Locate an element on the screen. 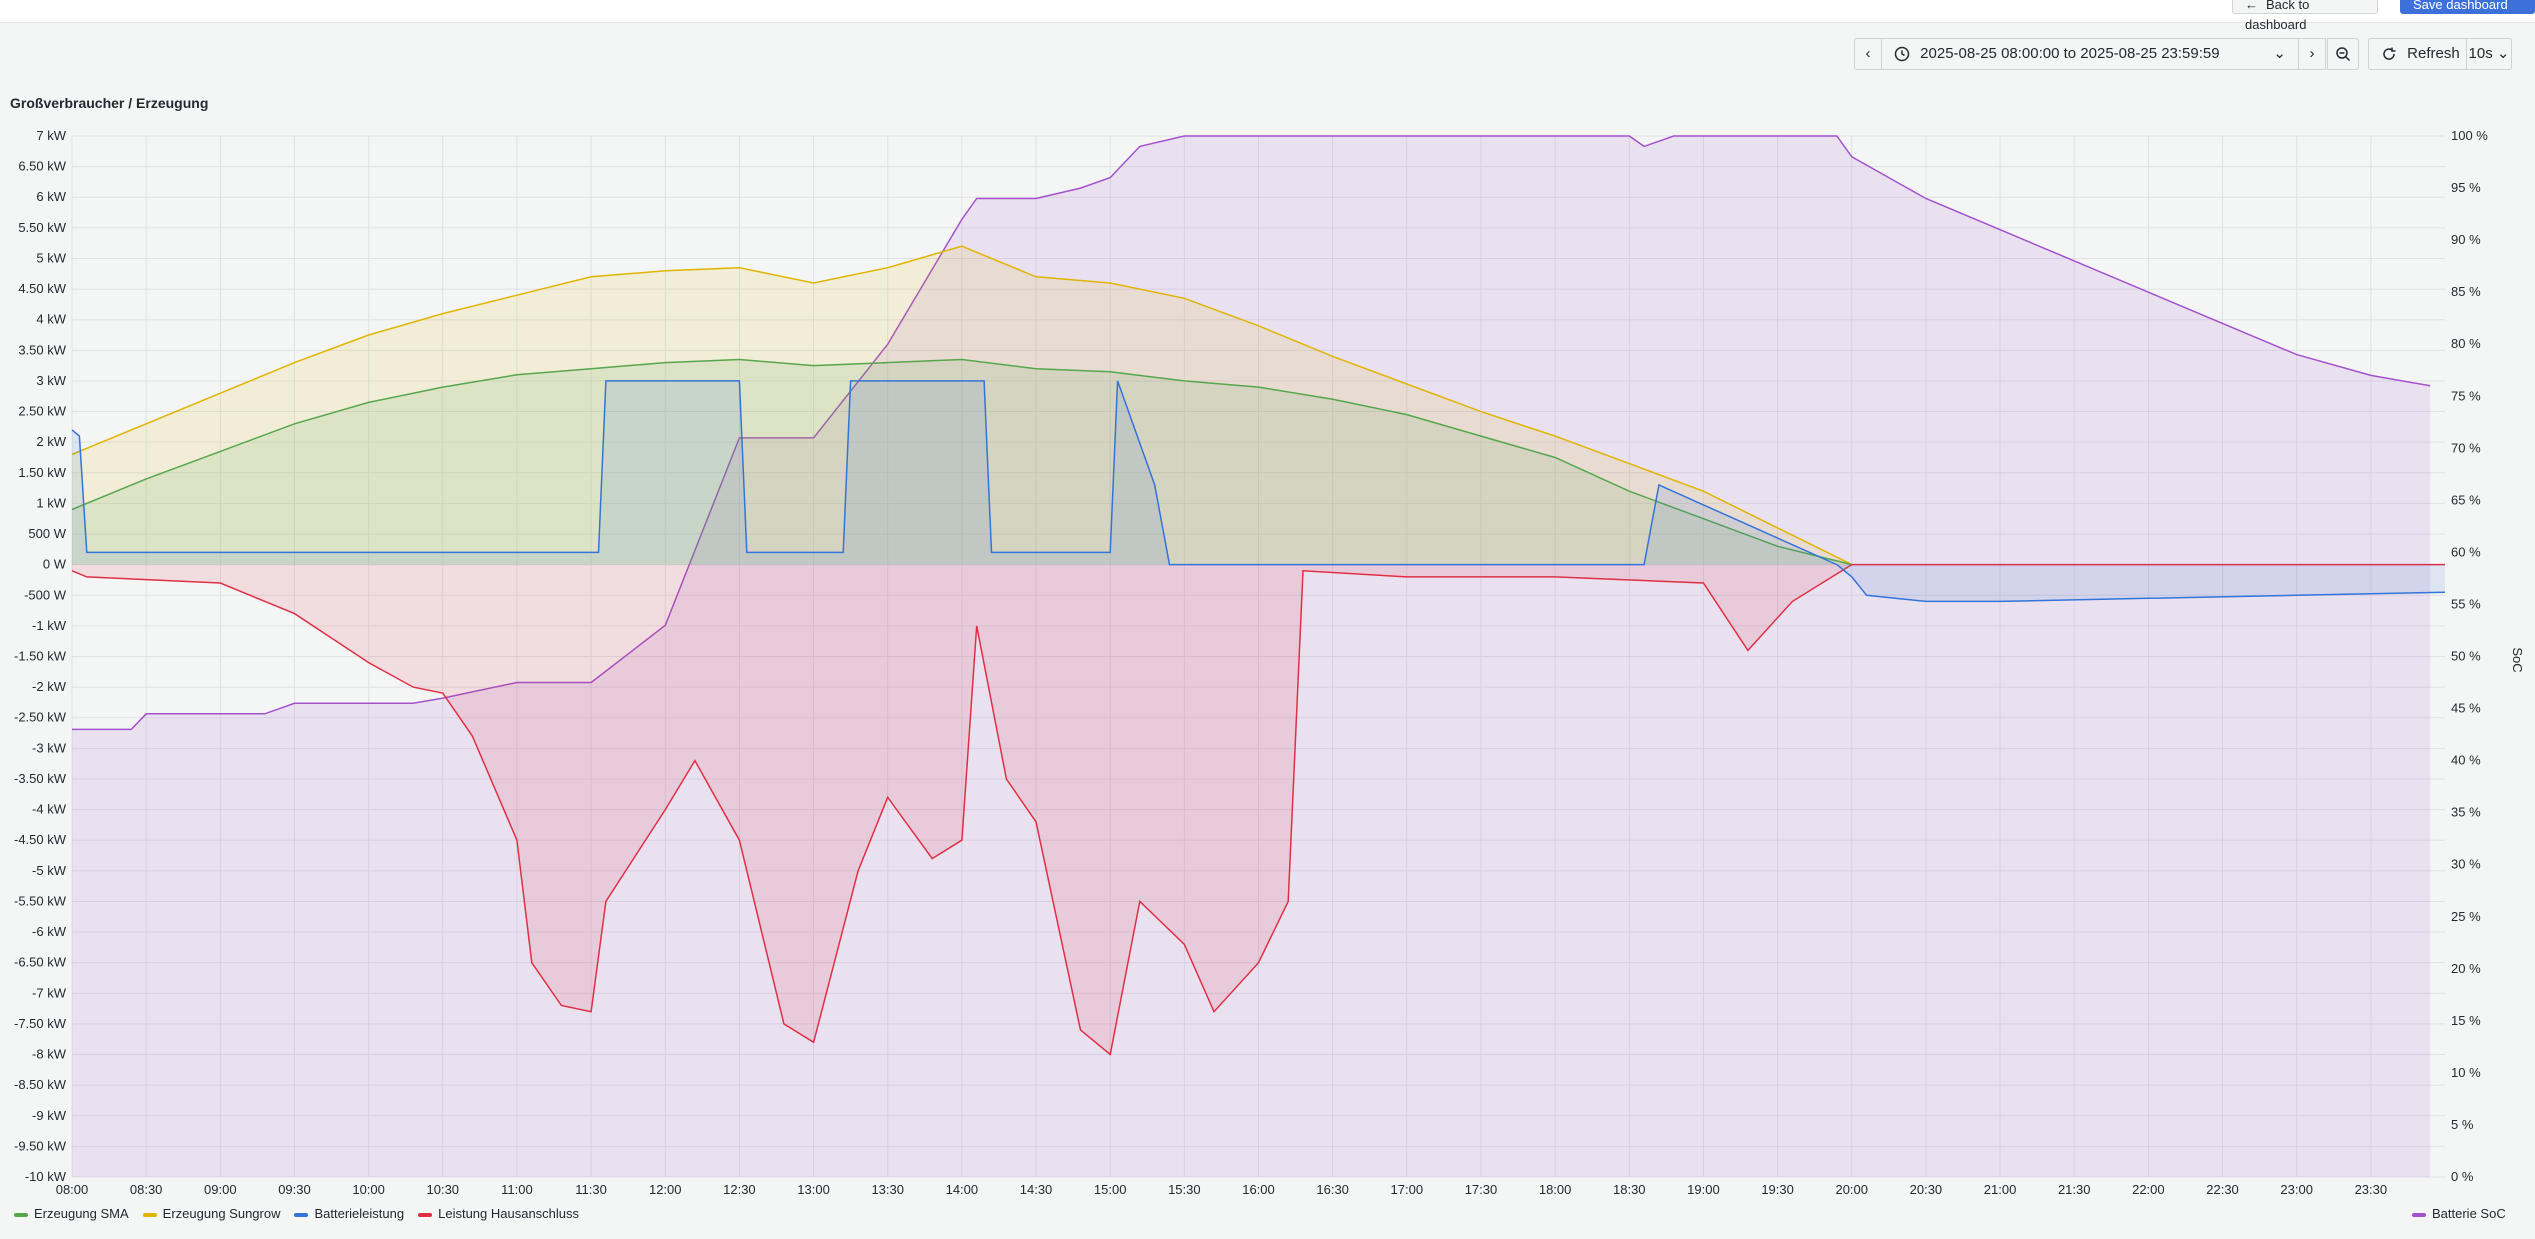 The width and height of the screenshot is (2535, 1239). clock-icon is located at coordinates (1902, 54).